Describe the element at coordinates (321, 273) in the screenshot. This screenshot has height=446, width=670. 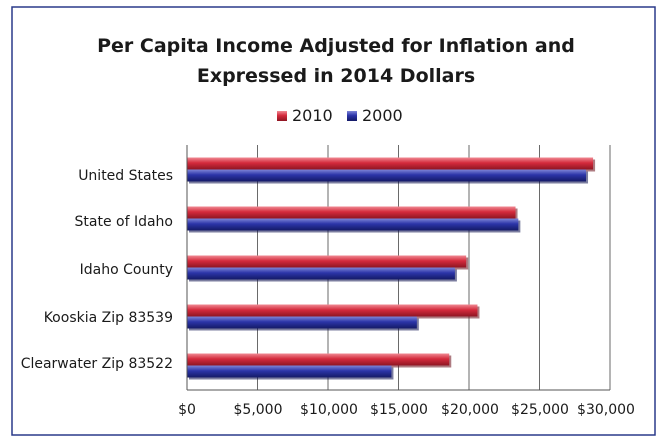
I see `bar-idaho-county-2000` at that location.